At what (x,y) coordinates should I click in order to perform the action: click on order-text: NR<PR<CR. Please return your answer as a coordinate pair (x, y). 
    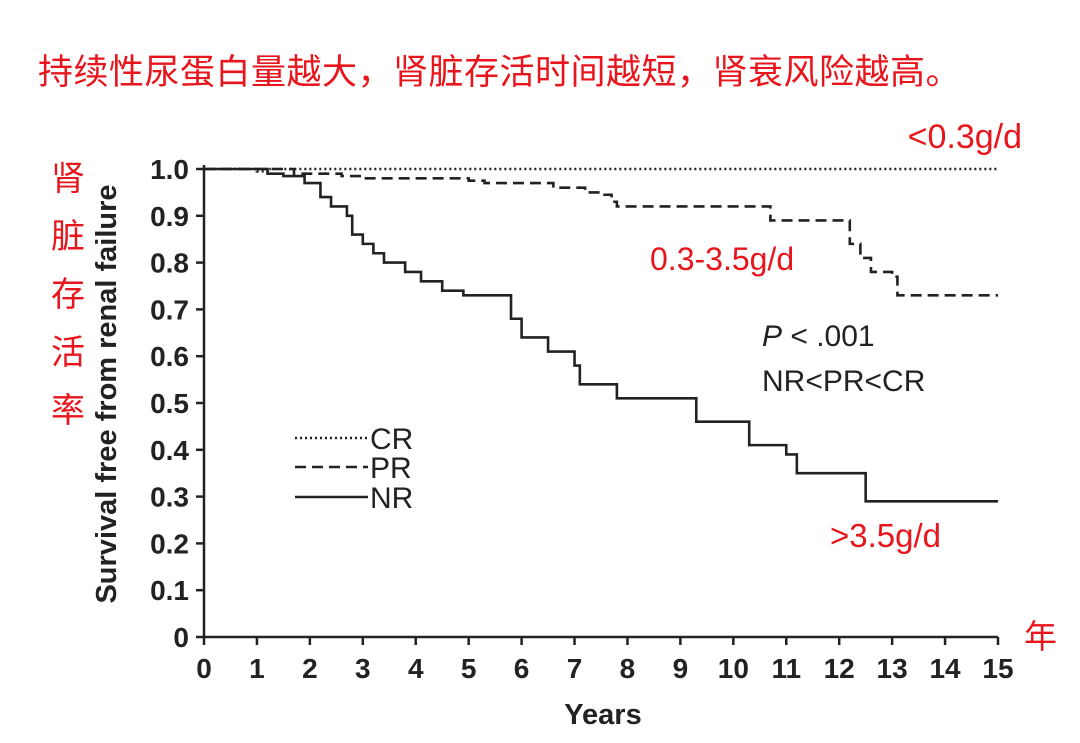
    Looking at the image, I should click on (843, 381).